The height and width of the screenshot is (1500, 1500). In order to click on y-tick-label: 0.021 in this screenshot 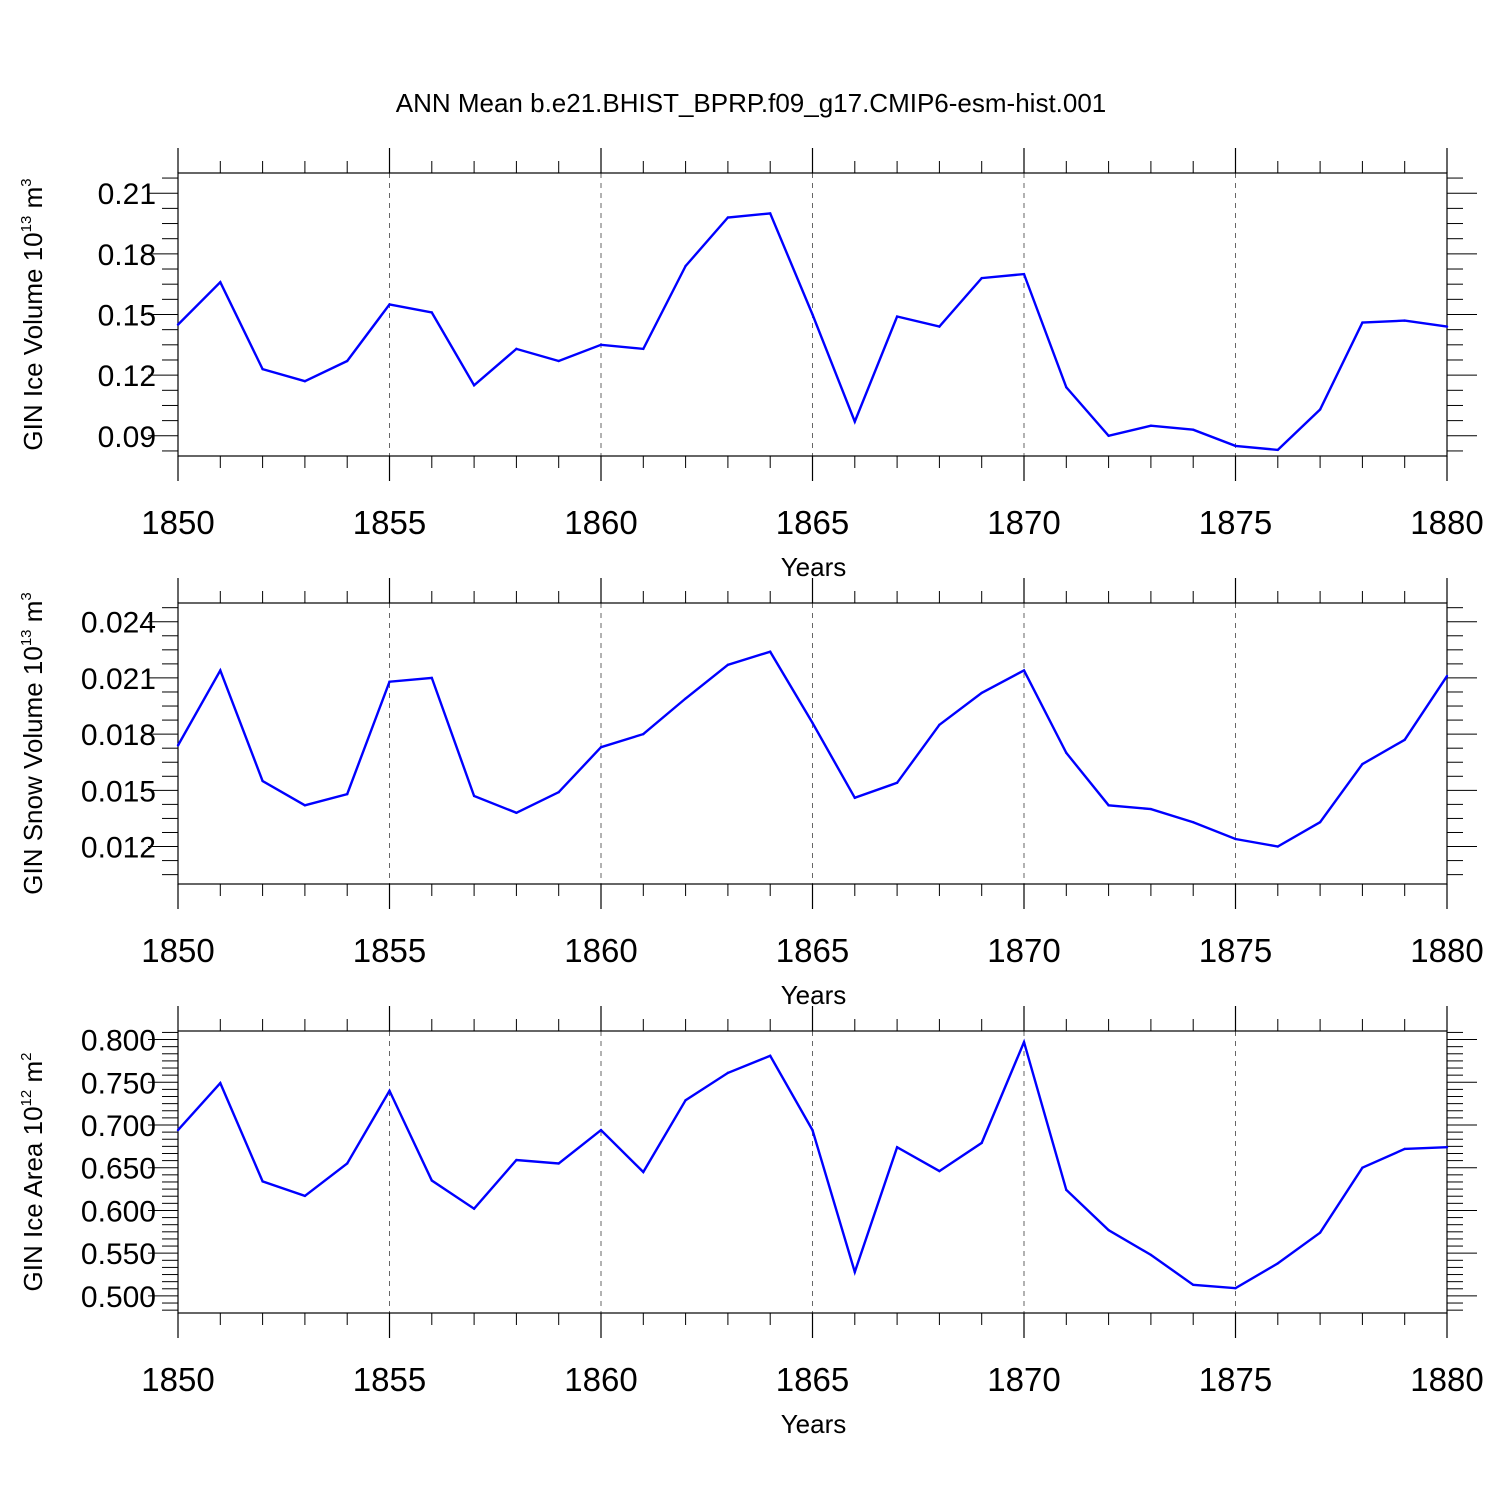, I will do `click(118, 679)`.